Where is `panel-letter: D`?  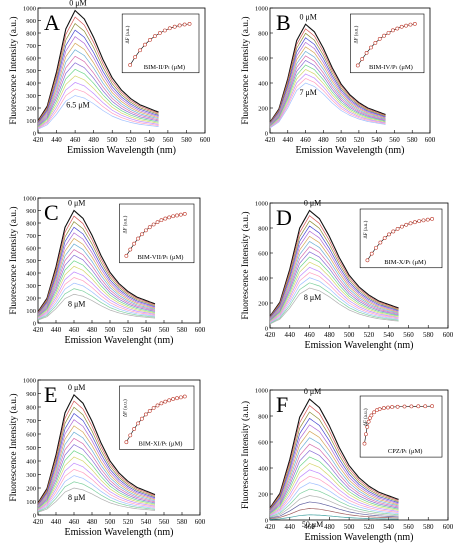 panel-letter: D is located at coordinates (284, 217).